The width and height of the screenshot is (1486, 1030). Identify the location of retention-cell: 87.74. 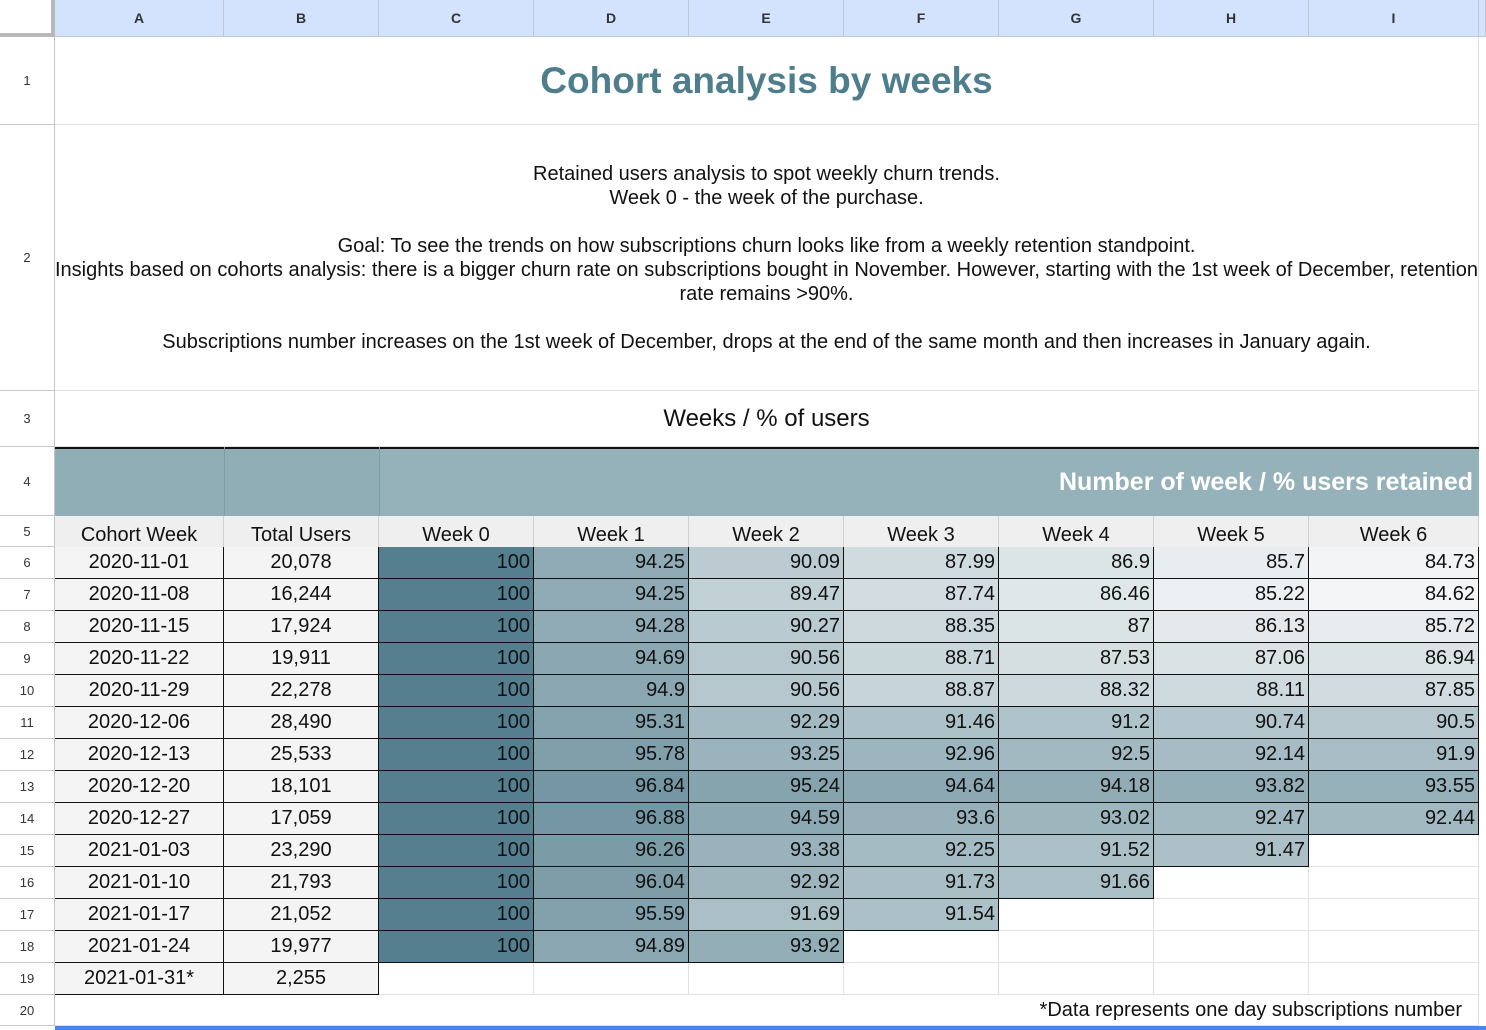
(921, 595).